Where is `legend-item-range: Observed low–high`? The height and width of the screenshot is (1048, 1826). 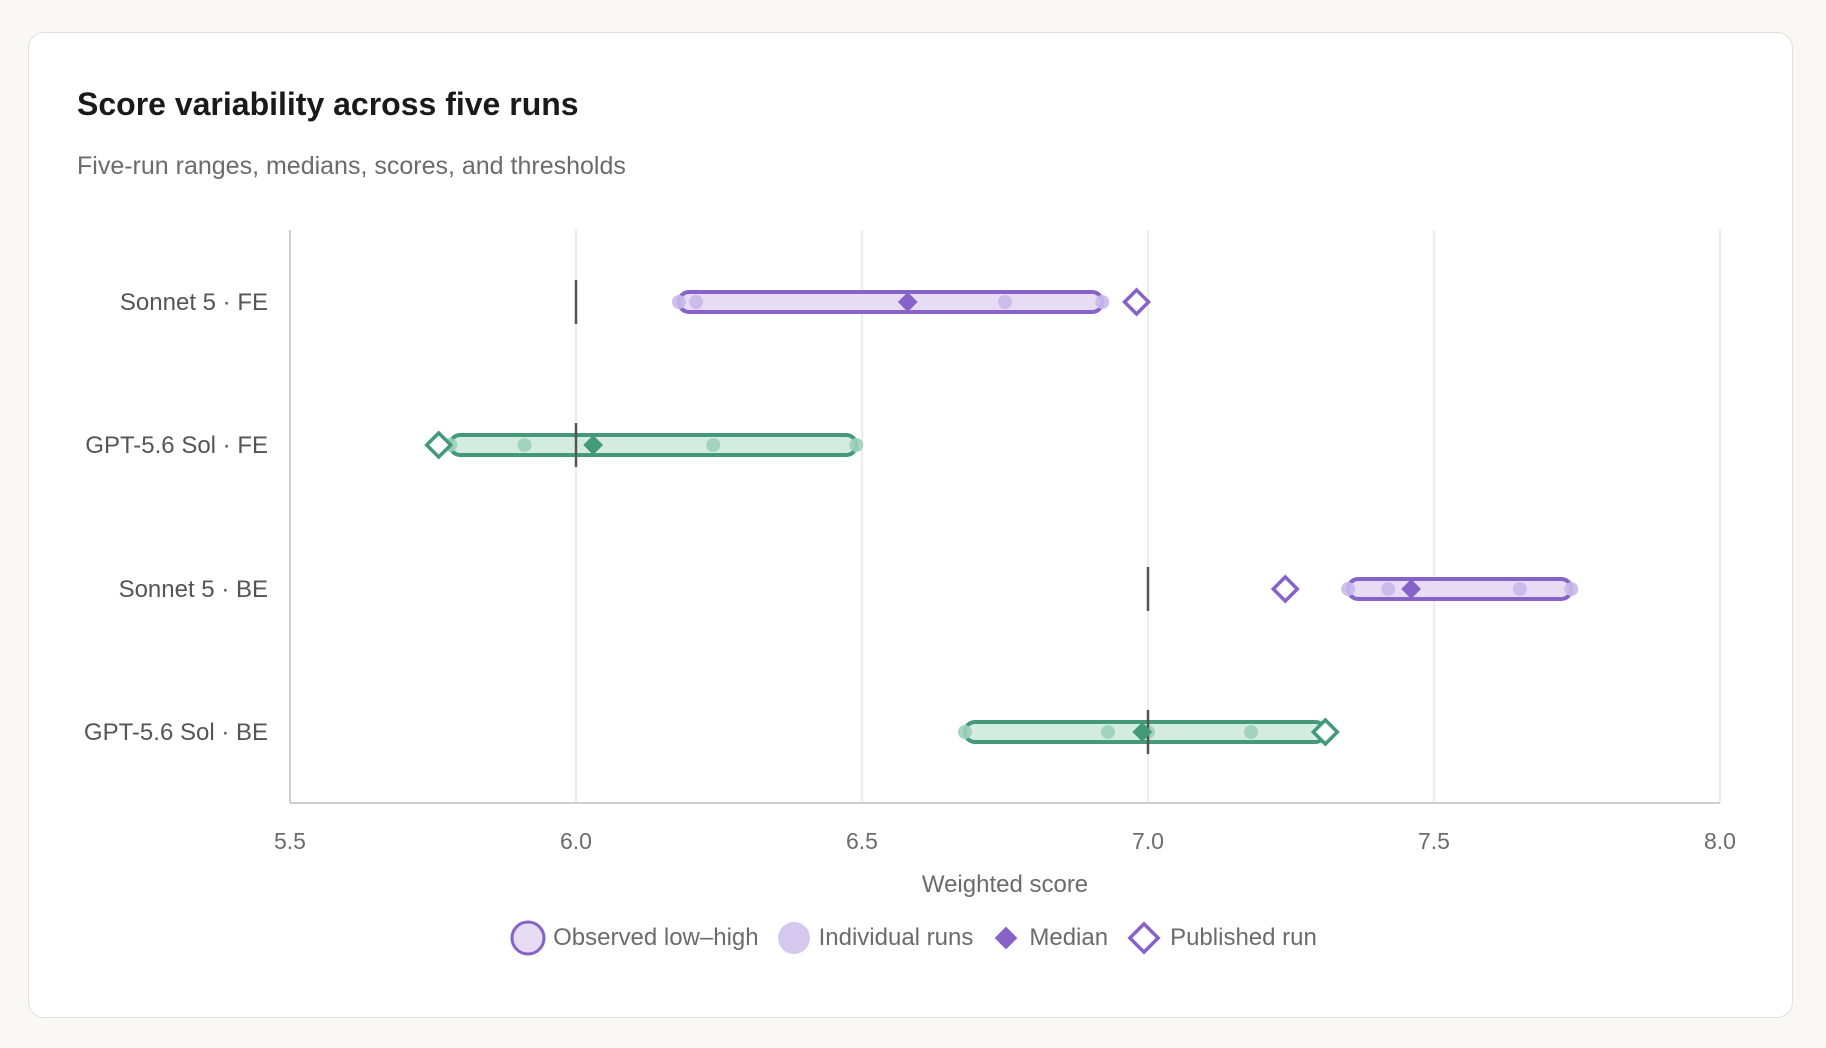 legend-item-range: Observed low–high is located at coordinates (634, 938).